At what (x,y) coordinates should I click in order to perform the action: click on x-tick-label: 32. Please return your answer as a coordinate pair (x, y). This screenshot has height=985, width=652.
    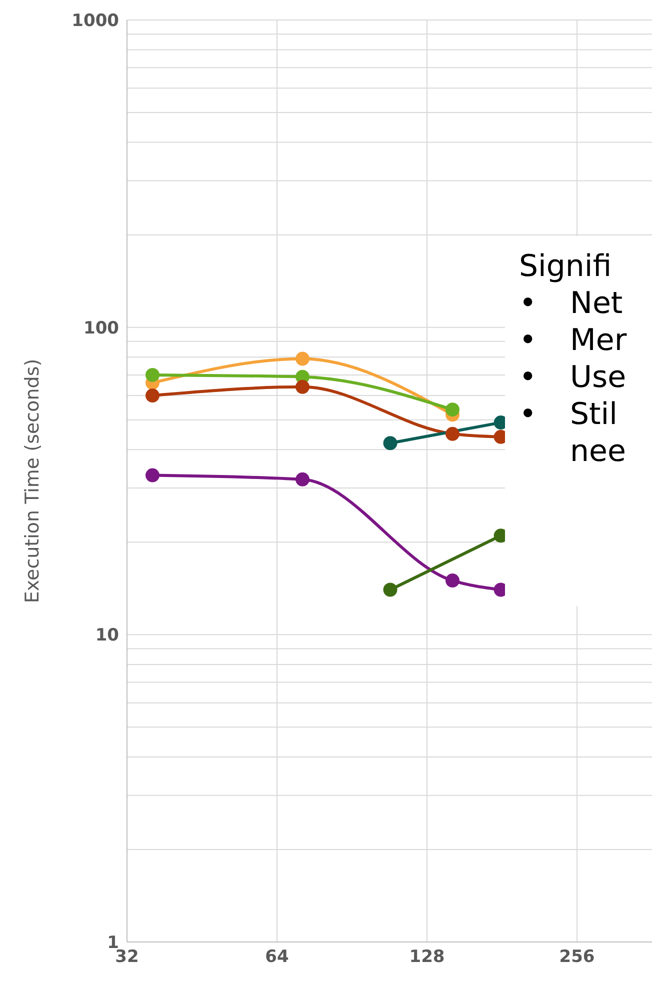
    Looking at the image, I should click on (127, 957).